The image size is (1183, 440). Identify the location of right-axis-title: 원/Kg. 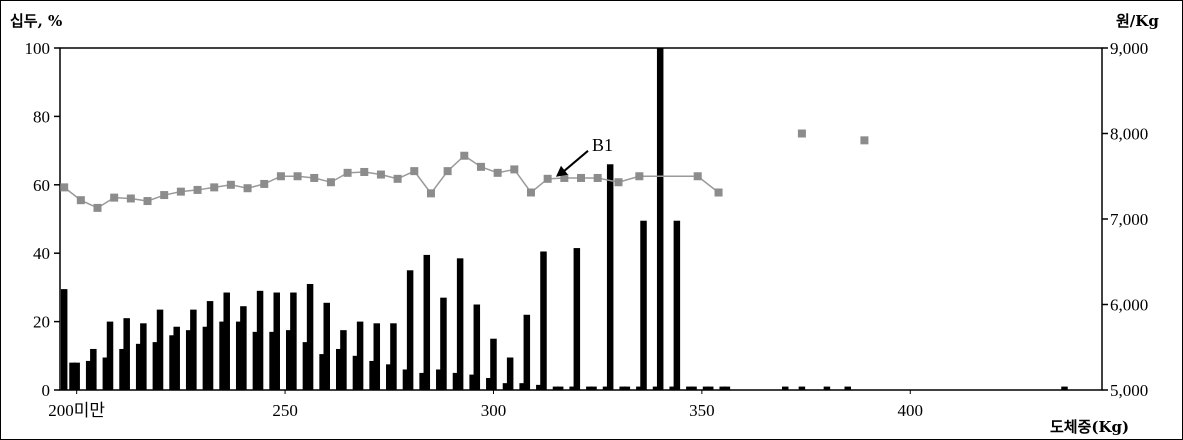
(1137, 21).